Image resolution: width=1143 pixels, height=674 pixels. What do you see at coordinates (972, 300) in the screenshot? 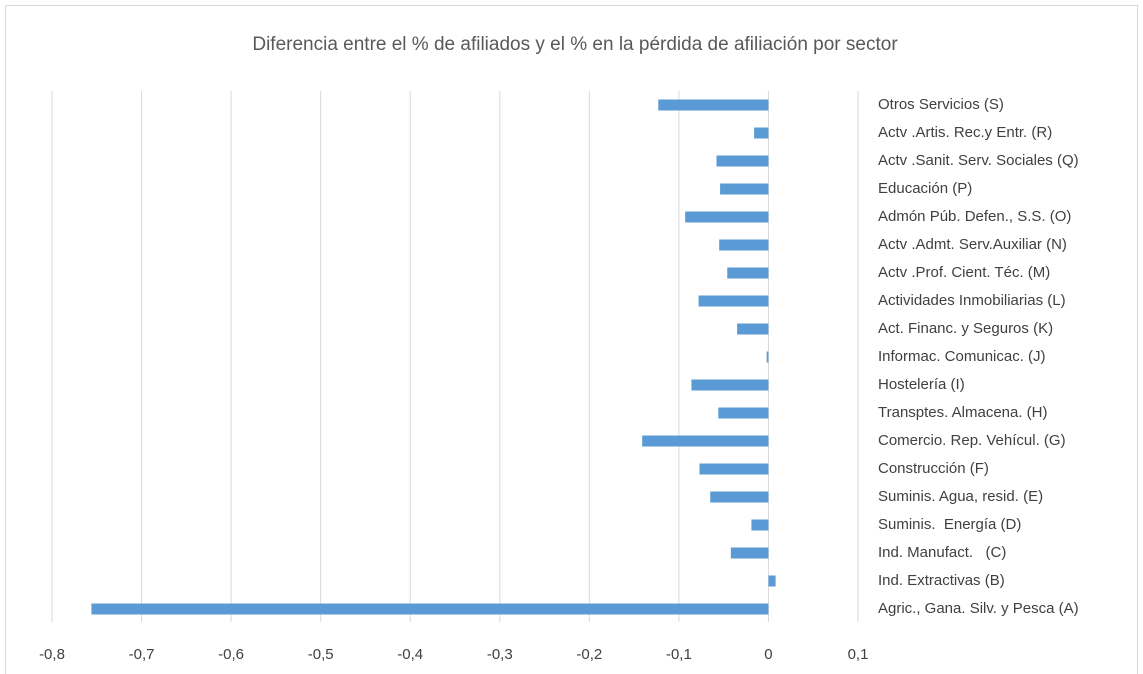
I see `y-tick-label: Actividades Inmobiliarias (L)` at bounding box center [972, 300].